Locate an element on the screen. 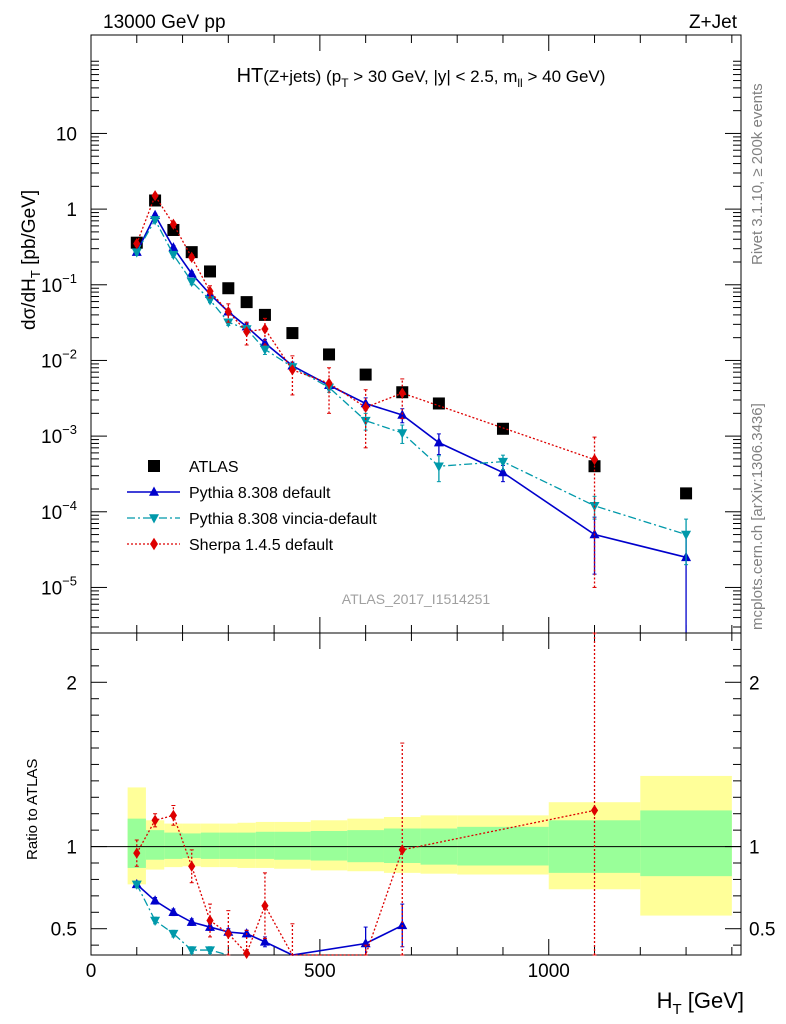 The height and width of the screenshot is (1024, 786). main-y-tick-label: 10⁻² is located at coordinates (59, 359).